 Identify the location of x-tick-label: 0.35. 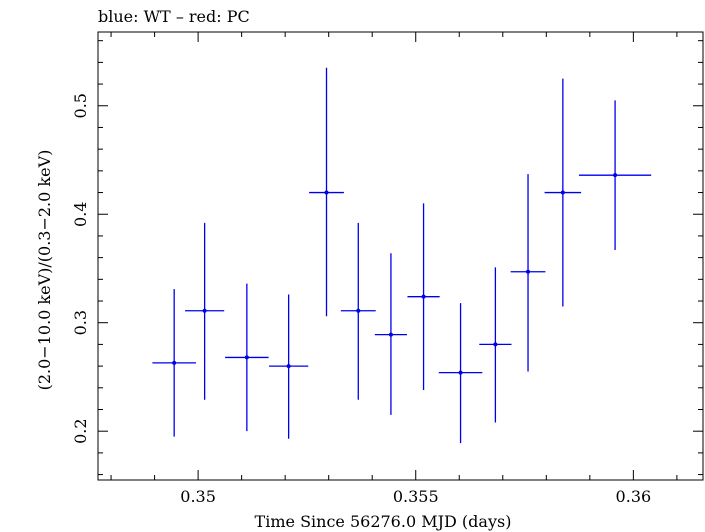
(198, 496).